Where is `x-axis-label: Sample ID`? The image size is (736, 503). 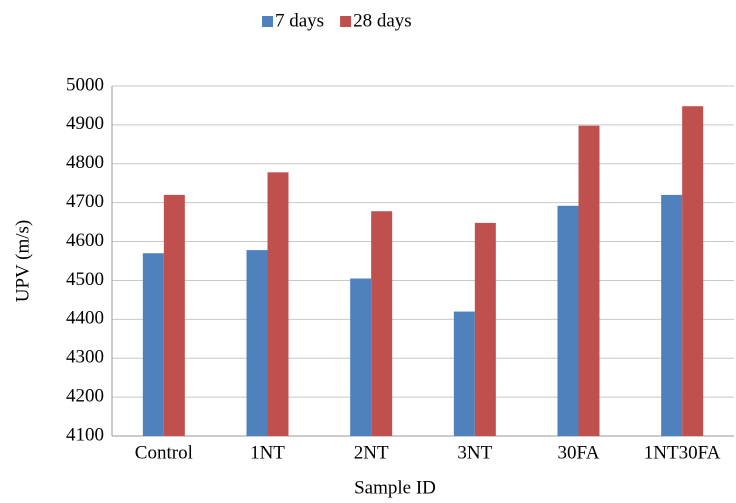
x-axis-label: Sample ID is located at coordinates (395, 487).